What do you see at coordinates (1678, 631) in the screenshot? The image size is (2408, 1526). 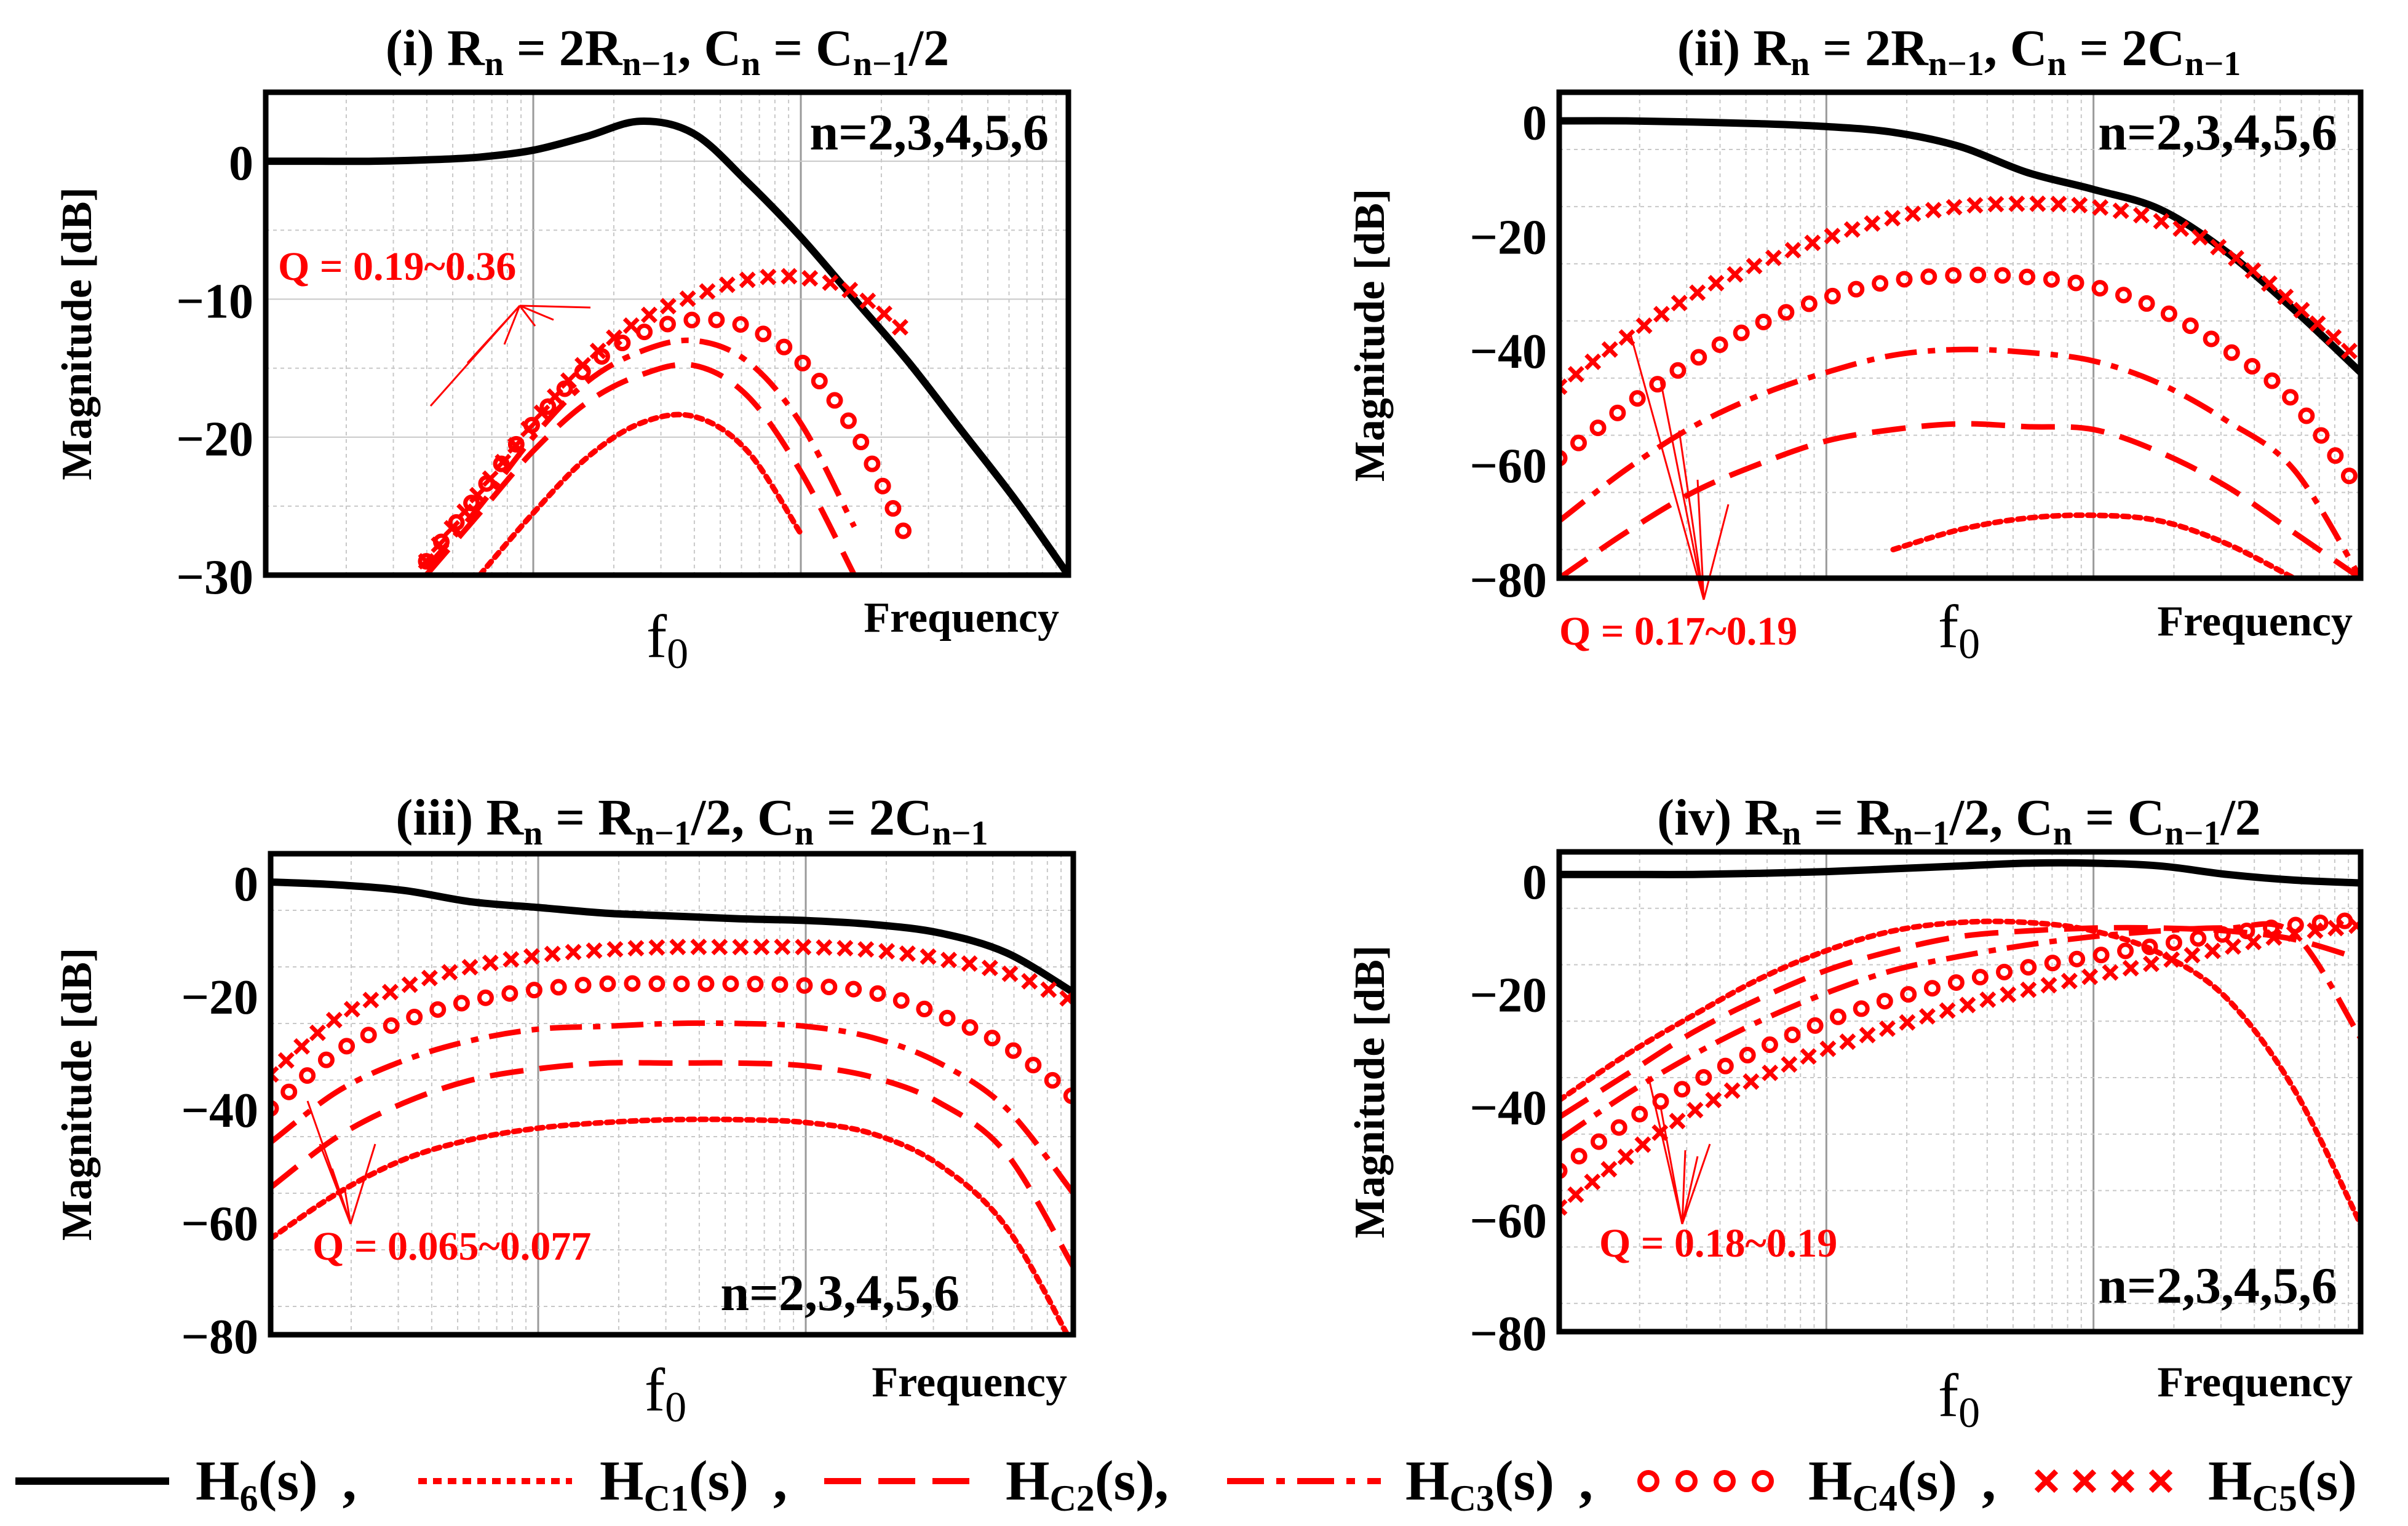 I see `q-label: Q = 0.17~0.19` at bounding box center [1678, 631].